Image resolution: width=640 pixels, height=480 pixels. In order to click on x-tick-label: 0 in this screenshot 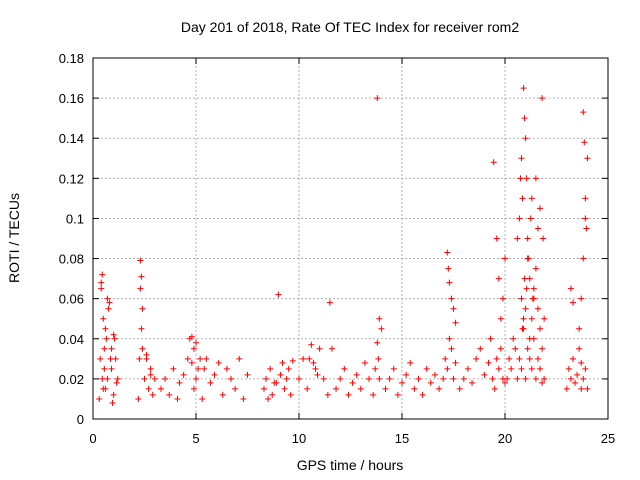, I will do `click(92, 438)`.